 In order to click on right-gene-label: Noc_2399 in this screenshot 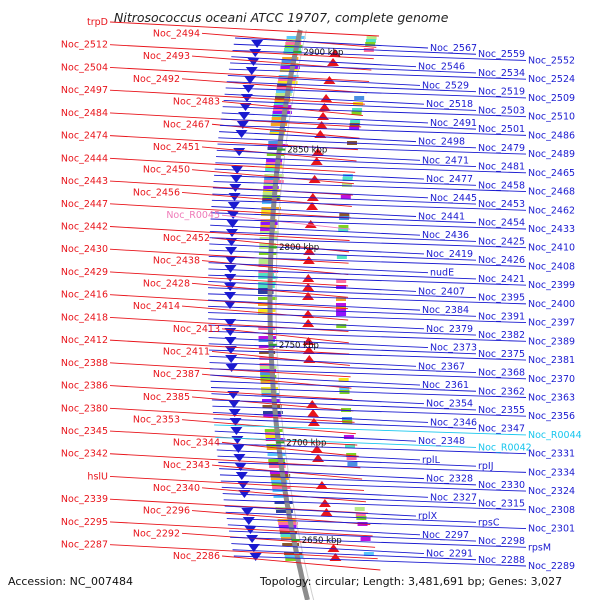, I will do `click(551, 285)`.